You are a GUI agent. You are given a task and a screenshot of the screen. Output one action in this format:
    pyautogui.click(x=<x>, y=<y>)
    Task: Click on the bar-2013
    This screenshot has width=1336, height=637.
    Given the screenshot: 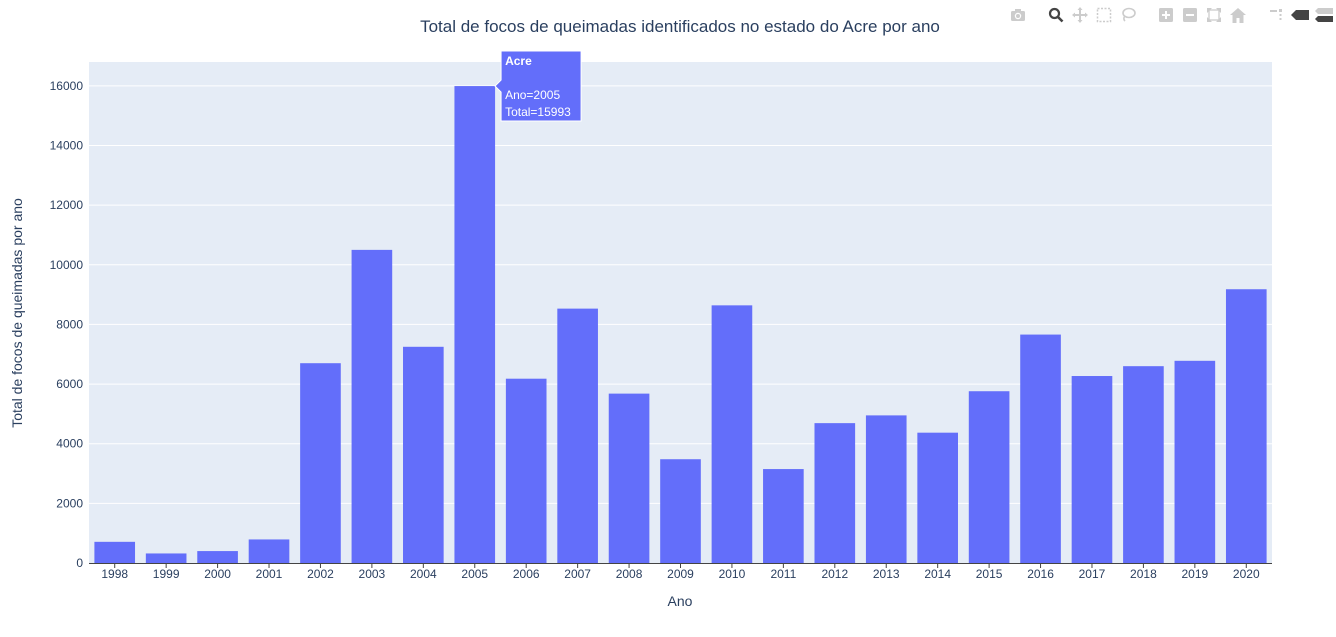 What is the action you would take?
    pyautogui.click(x=886, y=489)
    